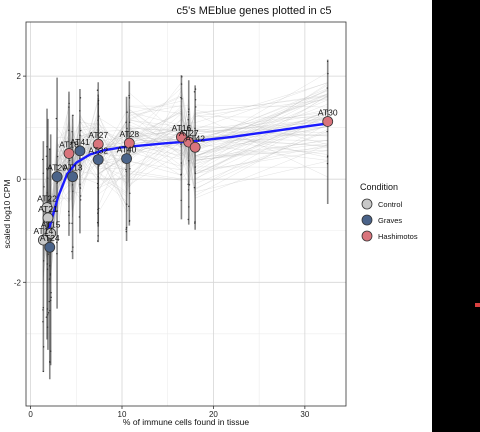 The height and width of the screenshot is (432, 480). I want to click on legend-label: Hashimotos, so click(398, 236).